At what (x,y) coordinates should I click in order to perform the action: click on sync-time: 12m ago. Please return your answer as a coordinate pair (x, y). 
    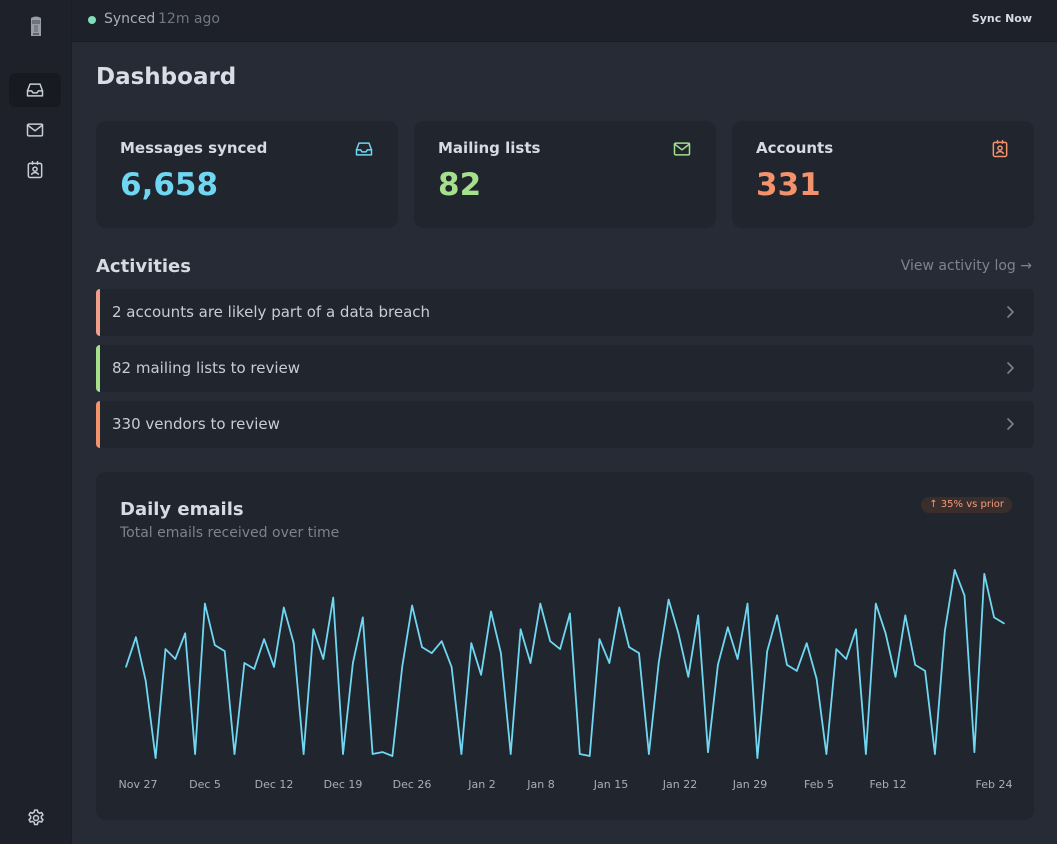
    Looking at the image, I should click on (189, 19).